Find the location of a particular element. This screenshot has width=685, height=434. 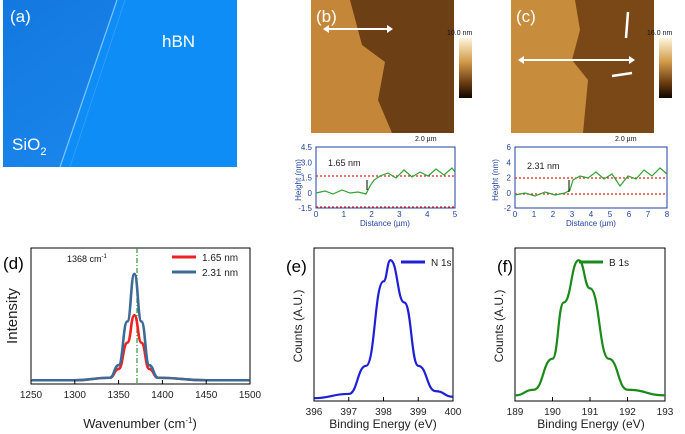

xticks-f: 189 190 191 192 193 is located at coordinates (590, 407).